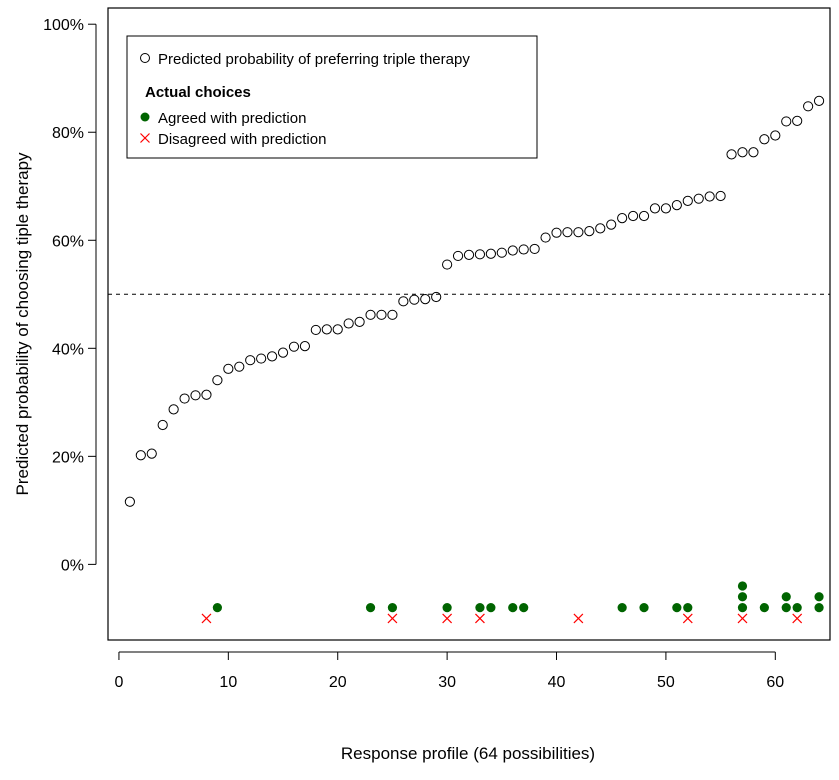 The height and width of the screenshot is (780, 839). I want to click on x-tick-label: 20, so click(338, 682).